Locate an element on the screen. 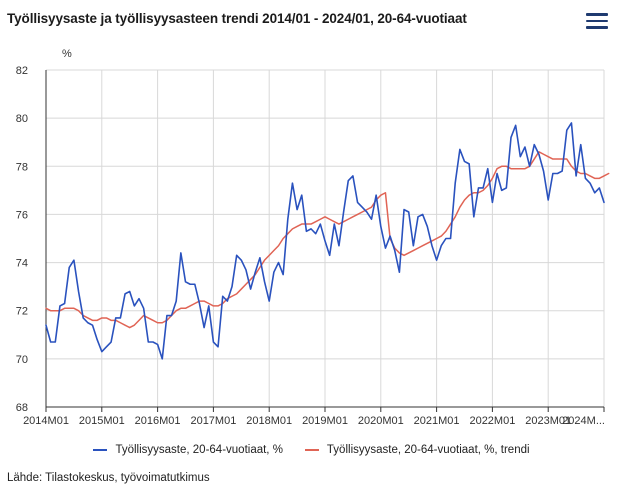 The width and height of the screenshot is (623, 495). x-tick-label: 2020M01 is located at coordinates (381, 421).